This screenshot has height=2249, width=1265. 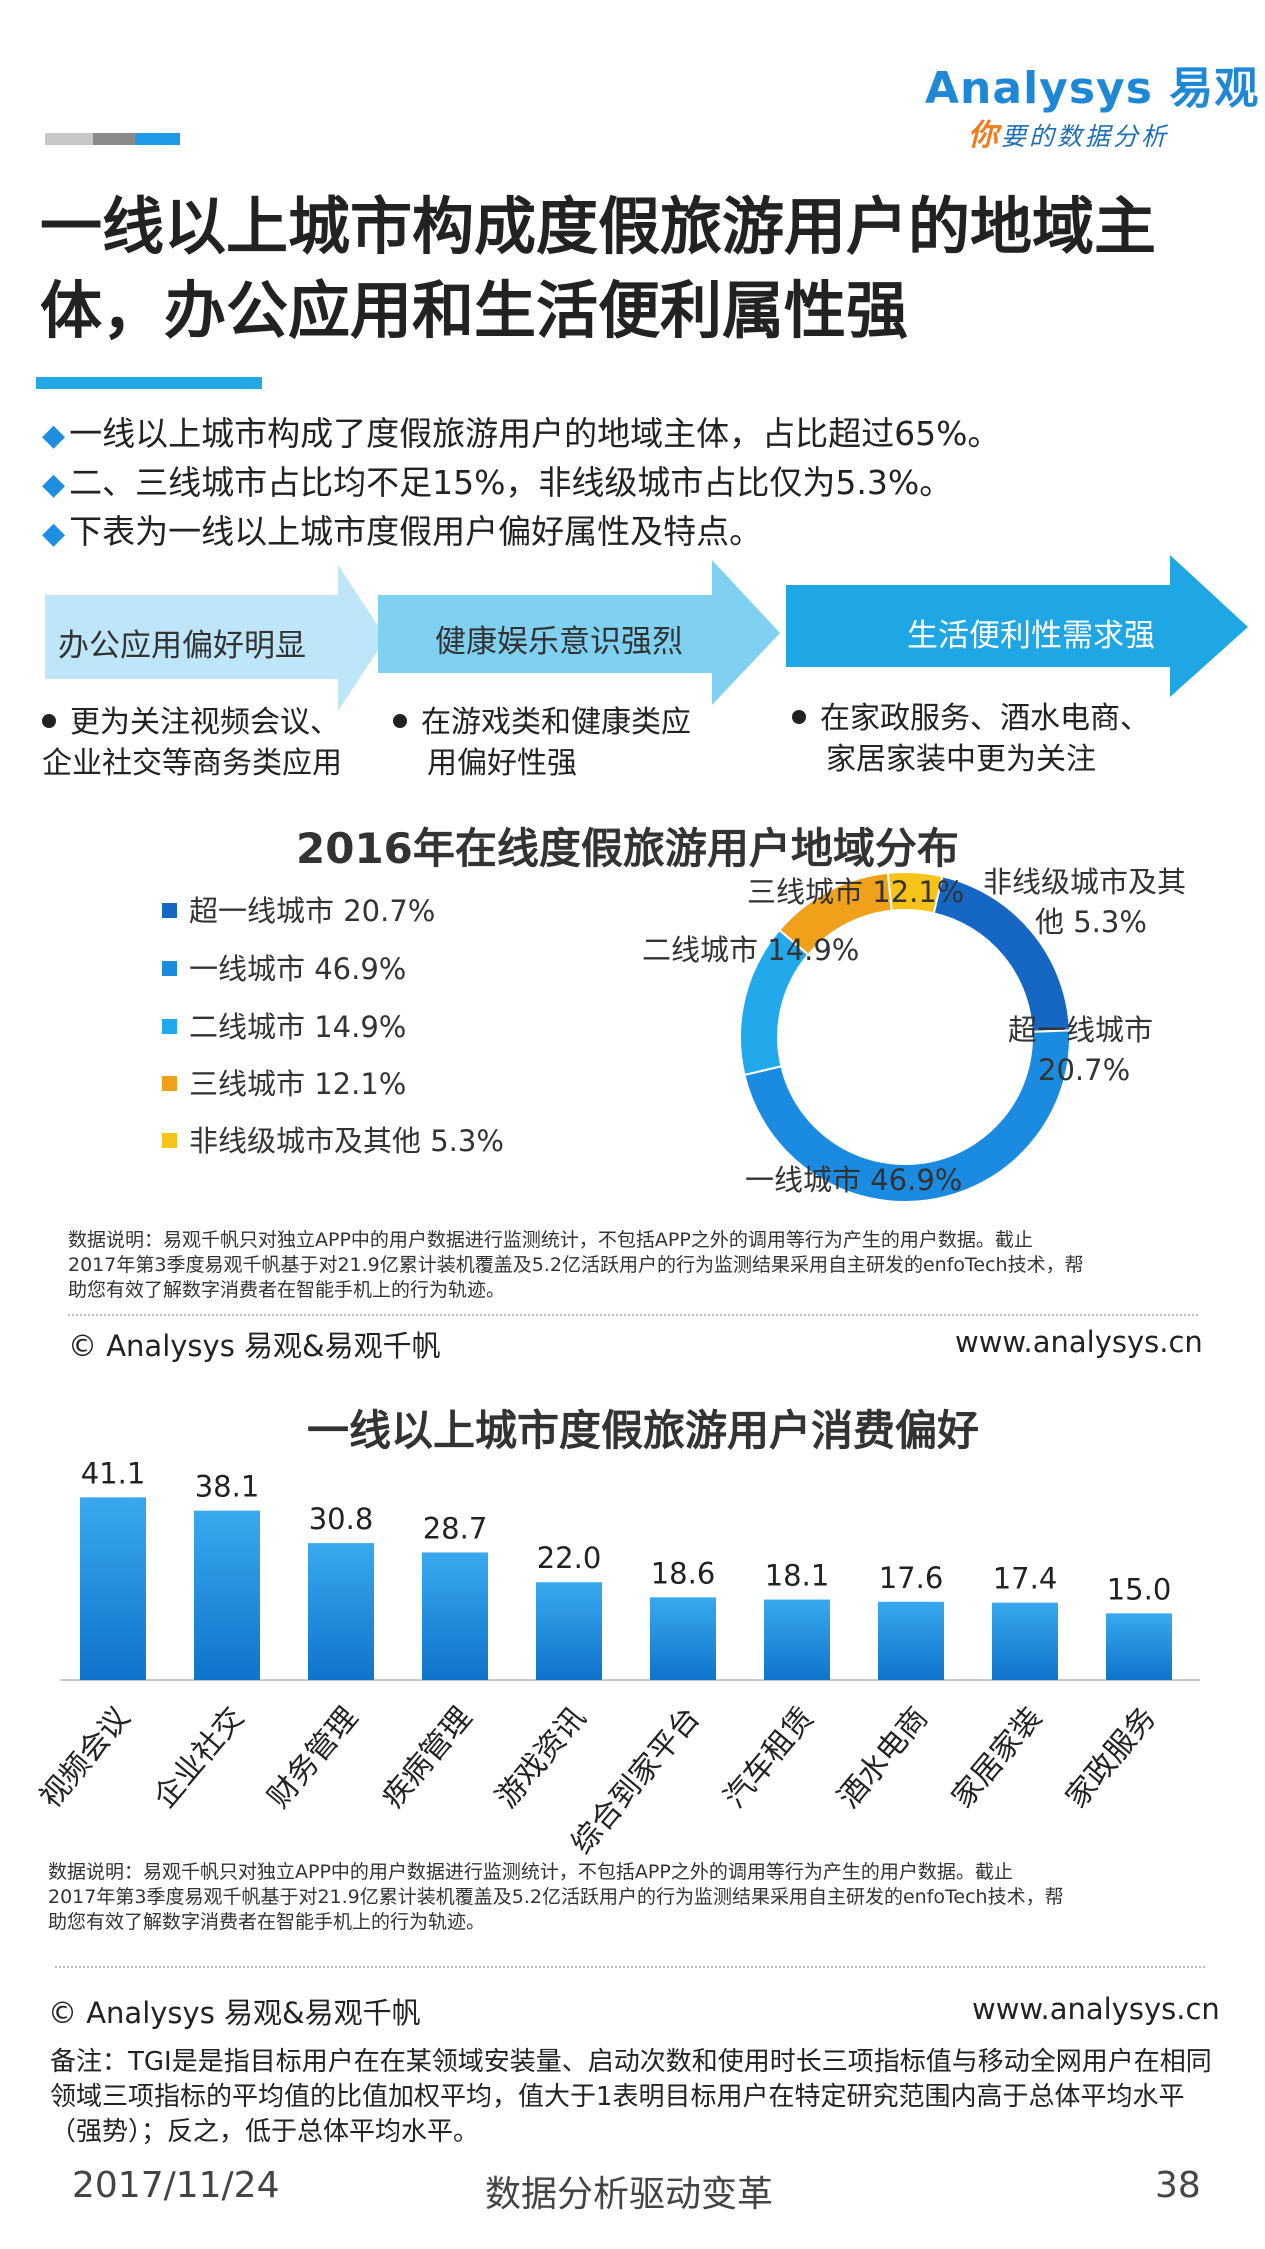 What do you see at coordinates (85, 1758) in the screenshot?
I see `category-label: 视频会议` at bounding box center [85, 1758].